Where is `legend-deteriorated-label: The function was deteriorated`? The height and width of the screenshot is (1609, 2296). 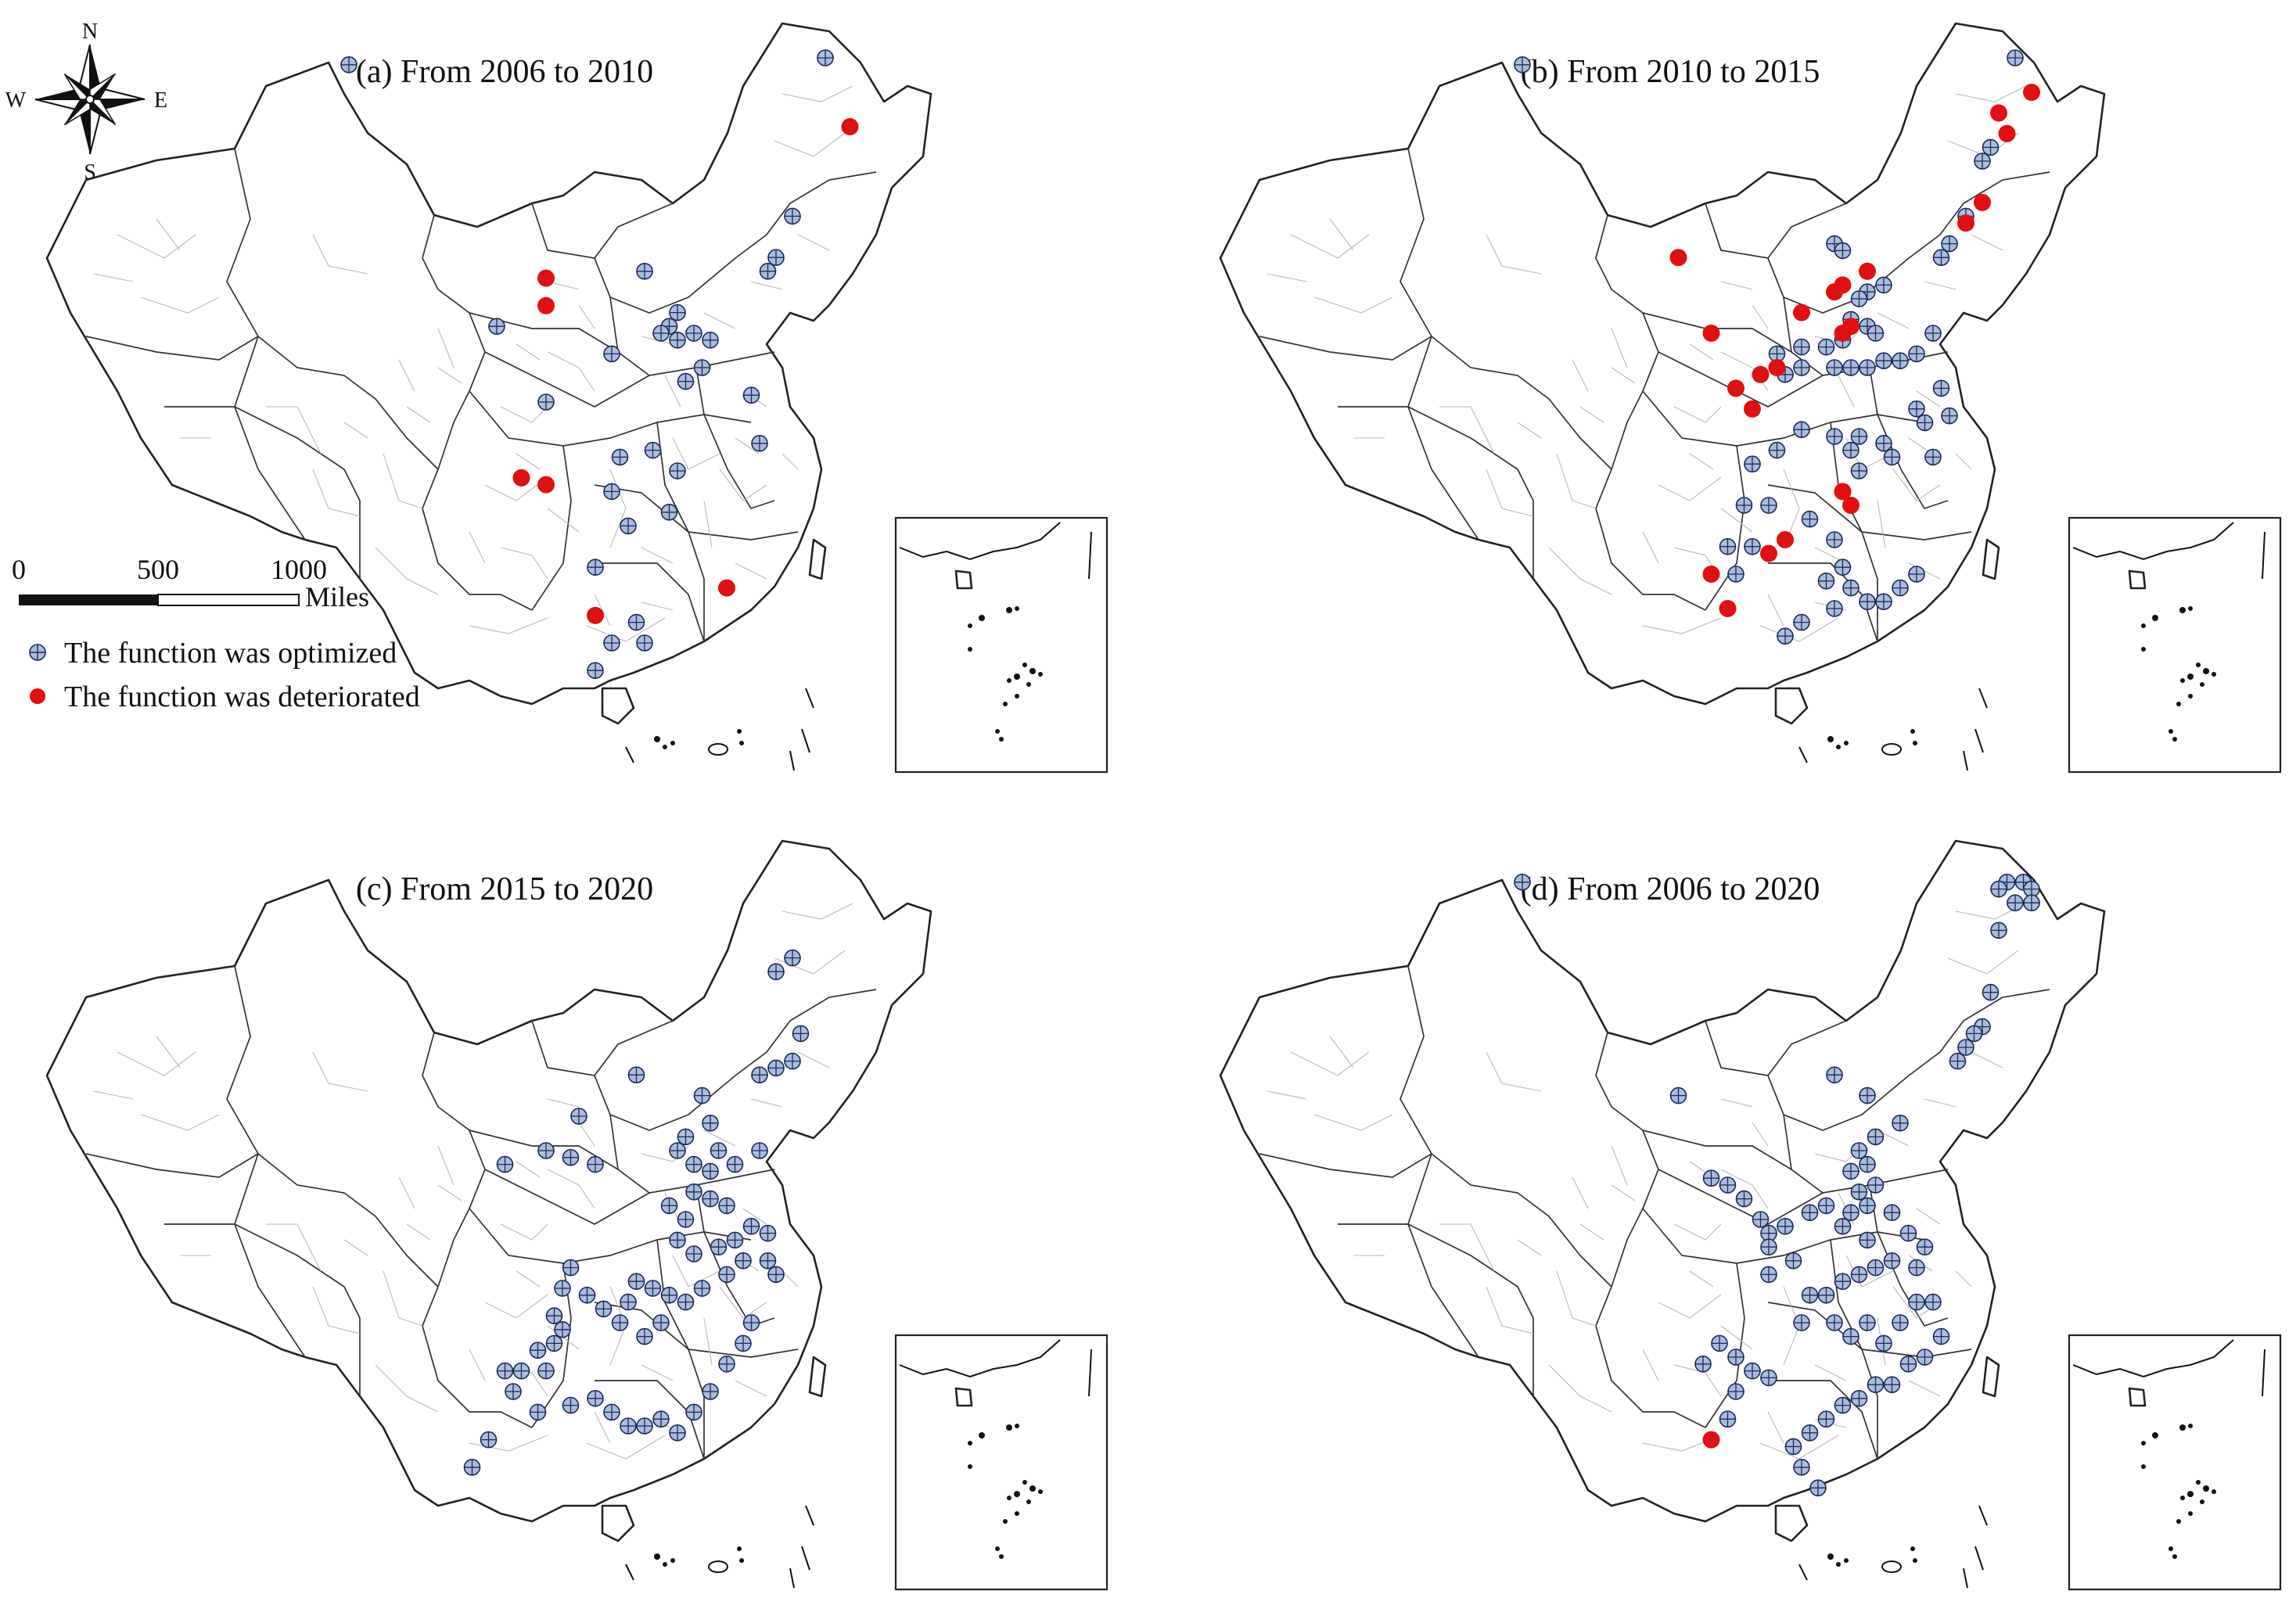 legend-deteriorated-label: The function was deteriorated is located at coordinates (242, 697).